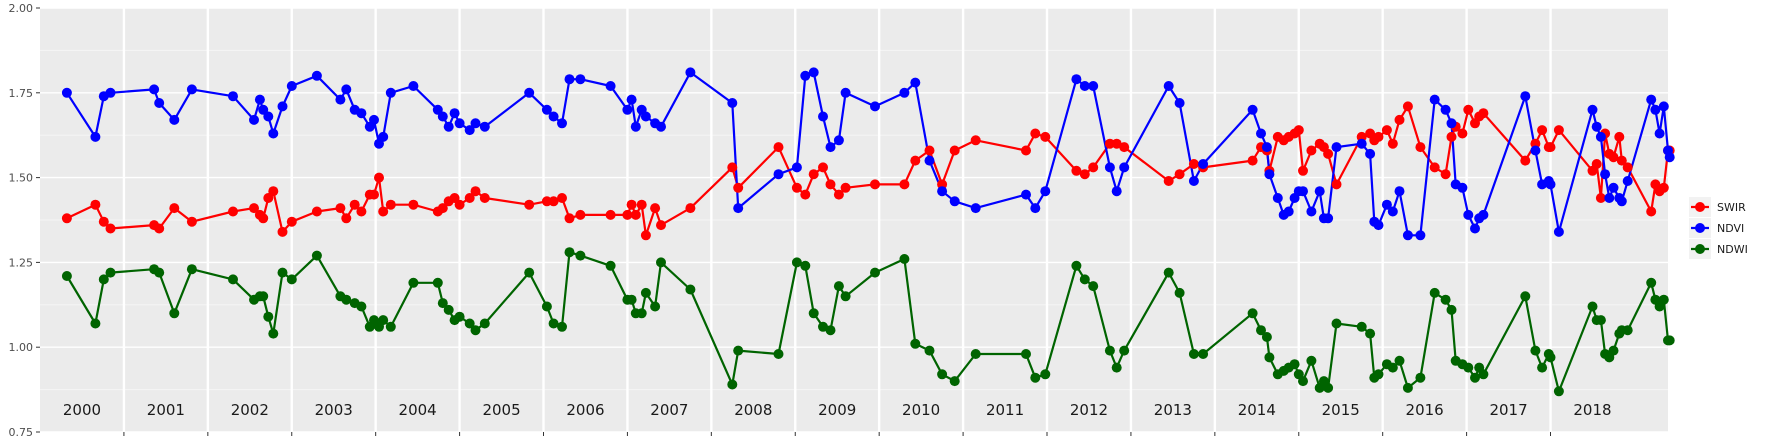 The height and width of the screenshot is (442, 1773). What do you see at coordinates (921, 410) in the screenshot?
I see `year-label: 2010` at bounding box center [921, 410].